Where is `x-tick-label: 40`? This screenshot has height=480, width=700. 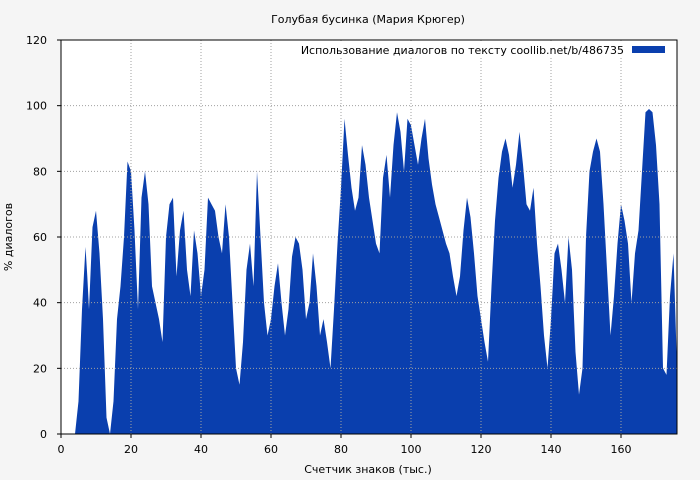
x-tick-label: 40 is located at coordinates (201, 449).